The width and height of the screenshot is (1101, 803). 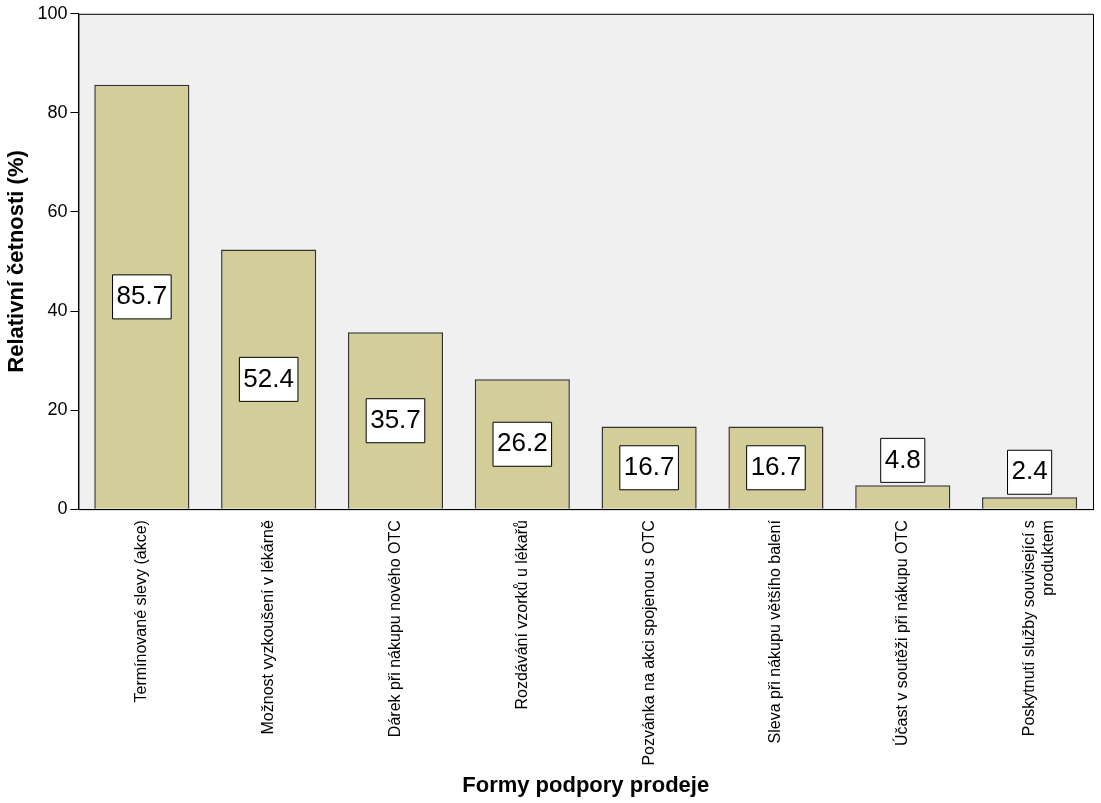 What do you see at coordinates (268, 627) in the screenshot?
I see `x-tick-label: Možnost vyzkoušení v lékárně` at bounding box center [268, 627].